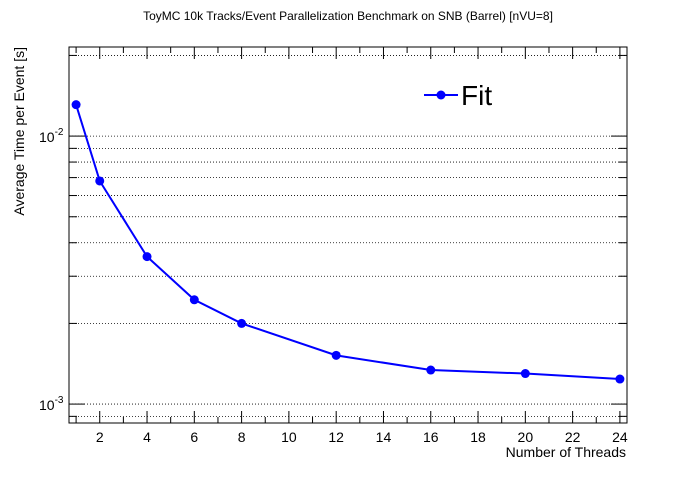 The height and width of the screenshot is (477, 696). What do you see at coordinates (441, 95) in the screenshot?
I see `legend-marker-swatch` at bounding box center [441, 95].